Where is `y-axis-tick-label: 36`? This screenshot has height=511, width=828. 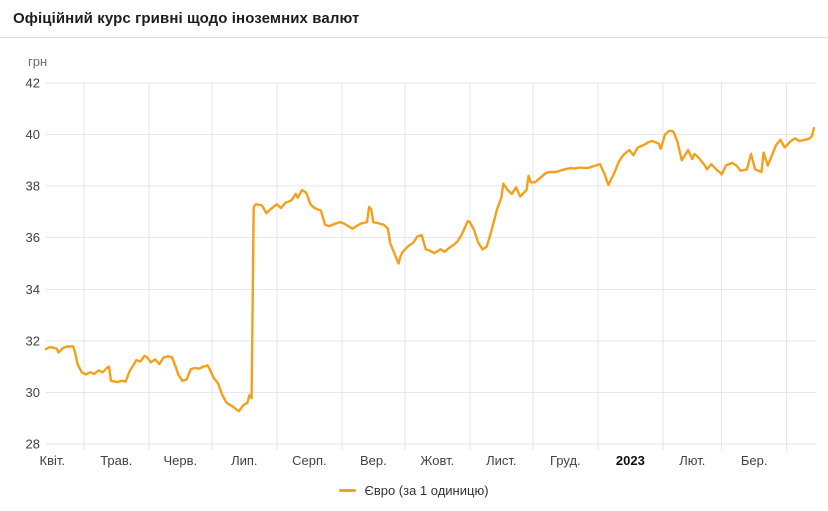
y-axis-tick-label: 36 is located at coordinates (33, 237).